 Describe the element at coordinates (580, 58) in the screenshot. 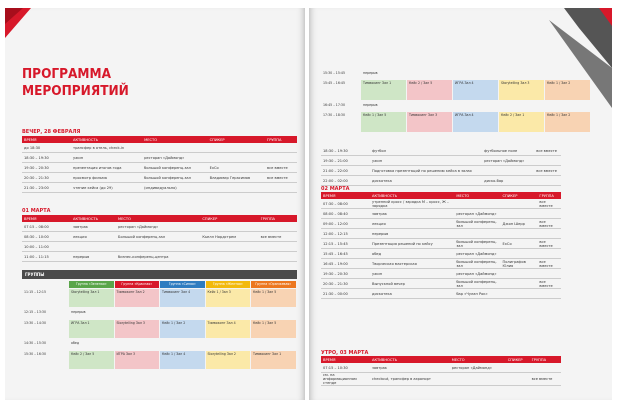

I see `decor-shape-right` at that location.